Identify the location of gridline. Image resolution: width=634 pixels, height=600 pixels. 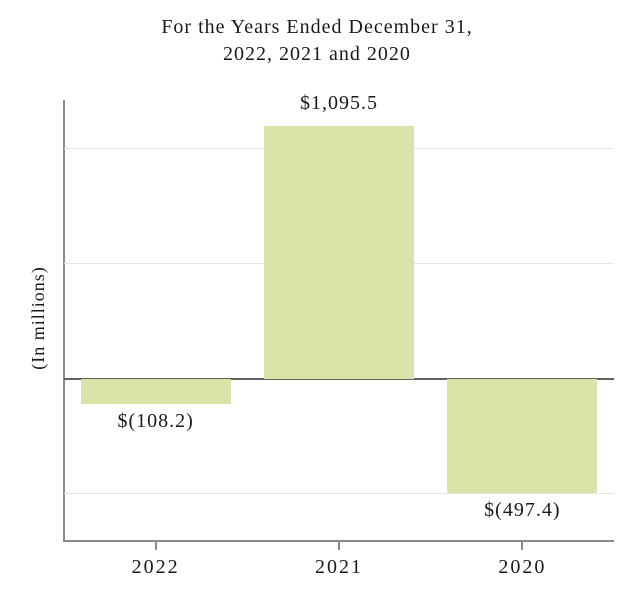
(339, 494).